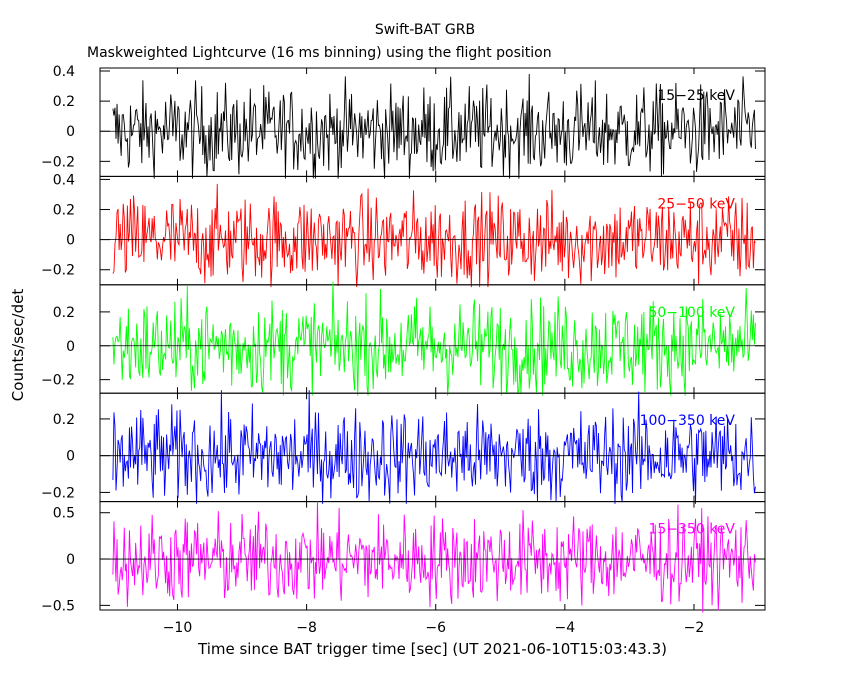 The height and width of the screenshot is (680, 850). Describe the element at coordinates (425, 30) in the screenshot. I see `chart-title: Swift-BAT GRB` at that location.